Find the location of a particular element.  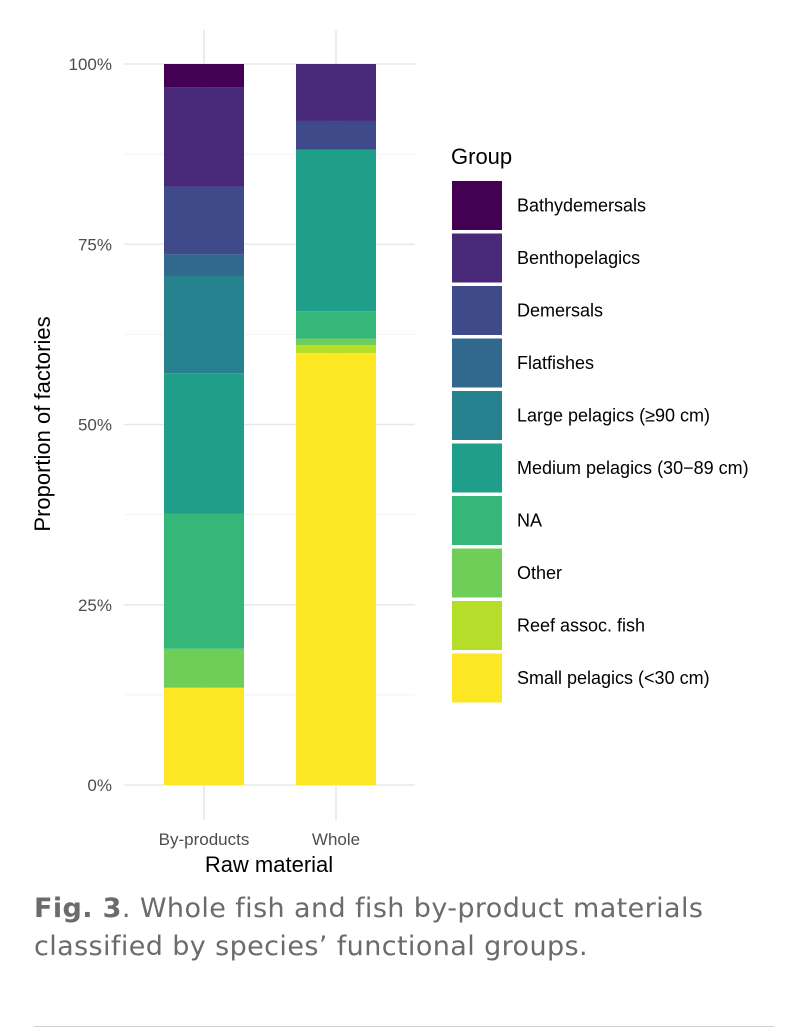

legend-label: Bathydemersals is located at coordinates (581, 206).